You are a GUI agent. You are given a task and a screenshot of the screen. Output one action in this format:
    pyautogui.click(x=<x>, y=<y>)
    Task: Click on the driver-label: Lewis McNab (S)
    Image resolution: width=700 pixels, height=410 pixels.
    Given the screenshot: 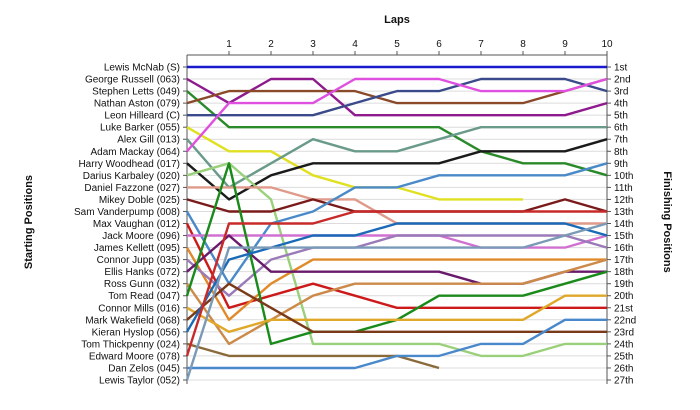 What is the action you would take?
    pyautogui.click(x=142, y=68)
    